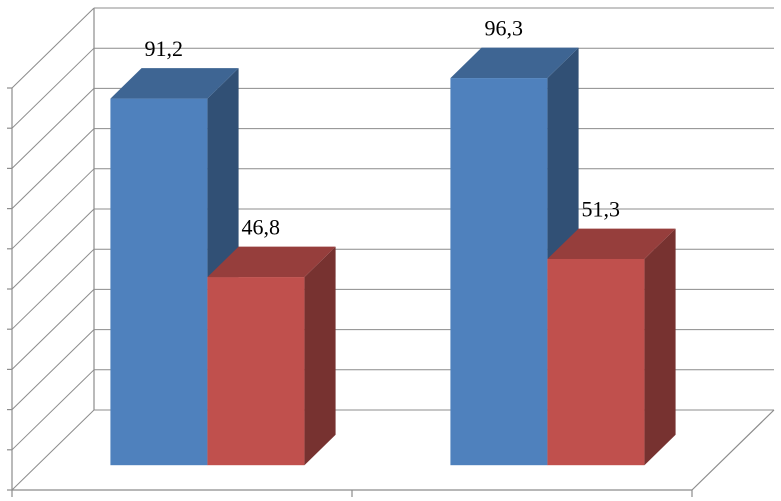  I want to click on data-label: 51,3, so click(601, 209).